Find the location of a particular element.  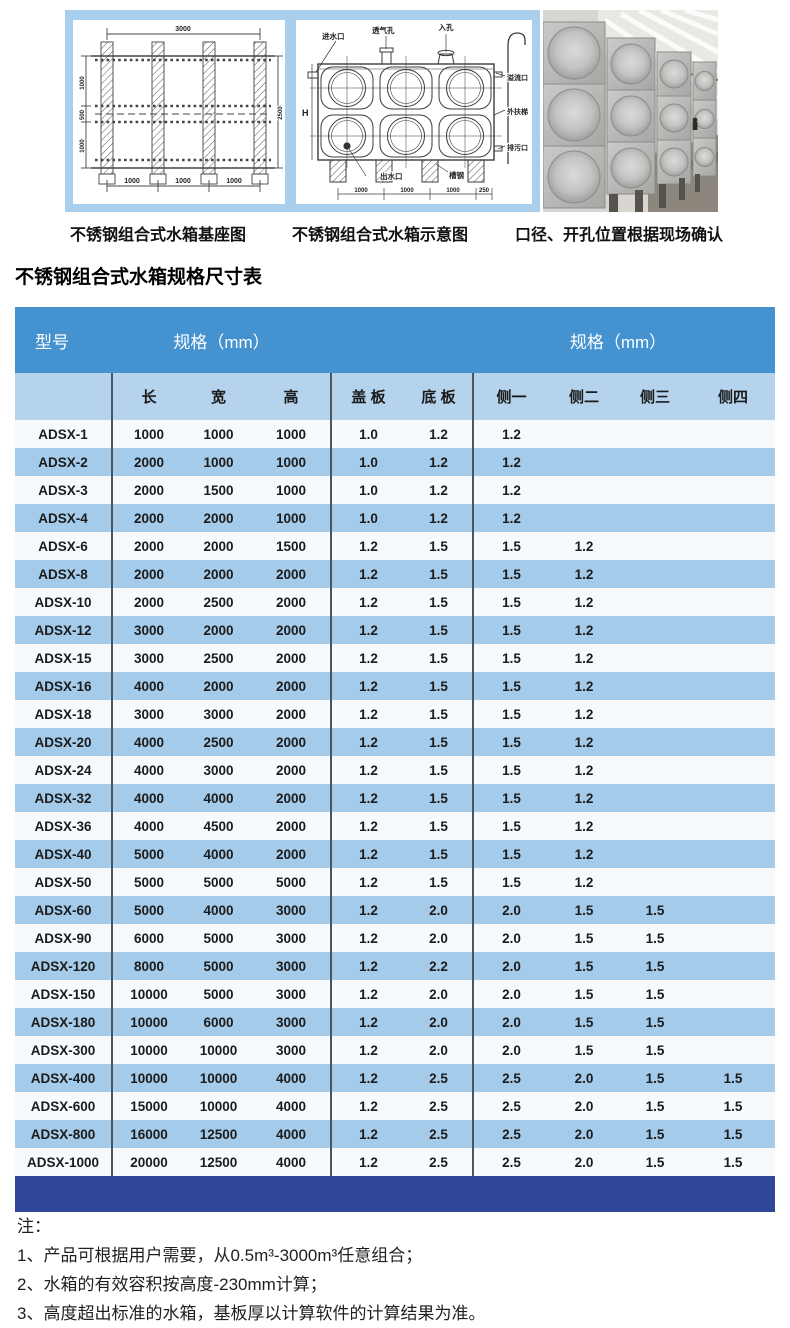

value-cell: 15000 is located at coordinates (148, 1106).